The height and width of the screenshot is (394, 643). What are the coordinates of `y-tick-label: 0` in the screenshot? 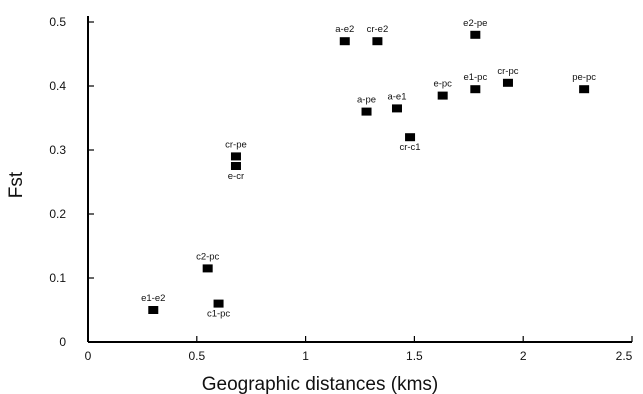 It's located at (62, 342).